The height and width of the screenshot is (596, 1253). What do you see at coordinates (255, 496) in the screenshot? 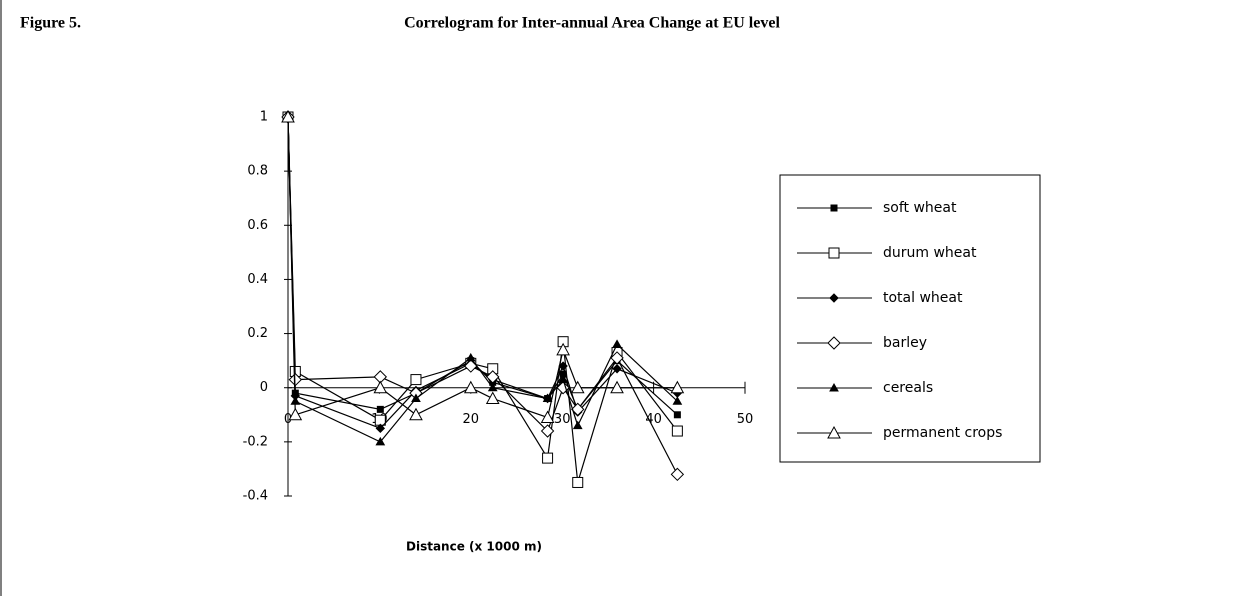
I see `y-tick-label: -0.4` at bounding box center [255, 496].